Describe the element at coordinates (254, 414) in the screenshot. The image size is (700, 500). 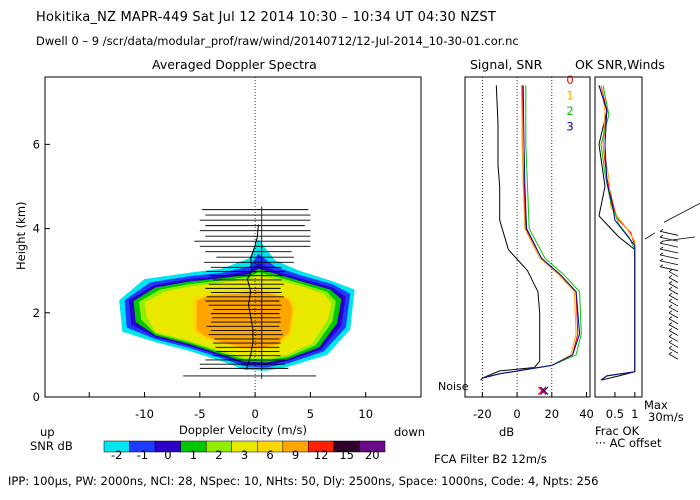
I see `x-tick-label: 0` at that location.